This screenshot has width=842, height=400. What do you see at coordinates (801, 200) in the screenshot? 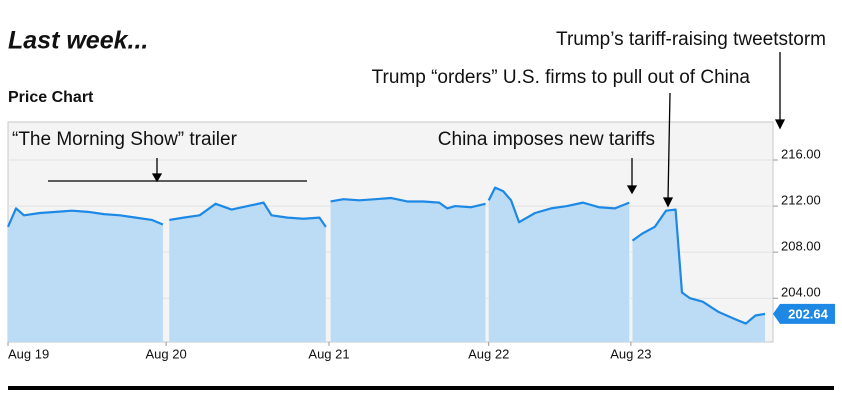
I see `y-tick-label: 212.00` at bounding box center [801, 200].